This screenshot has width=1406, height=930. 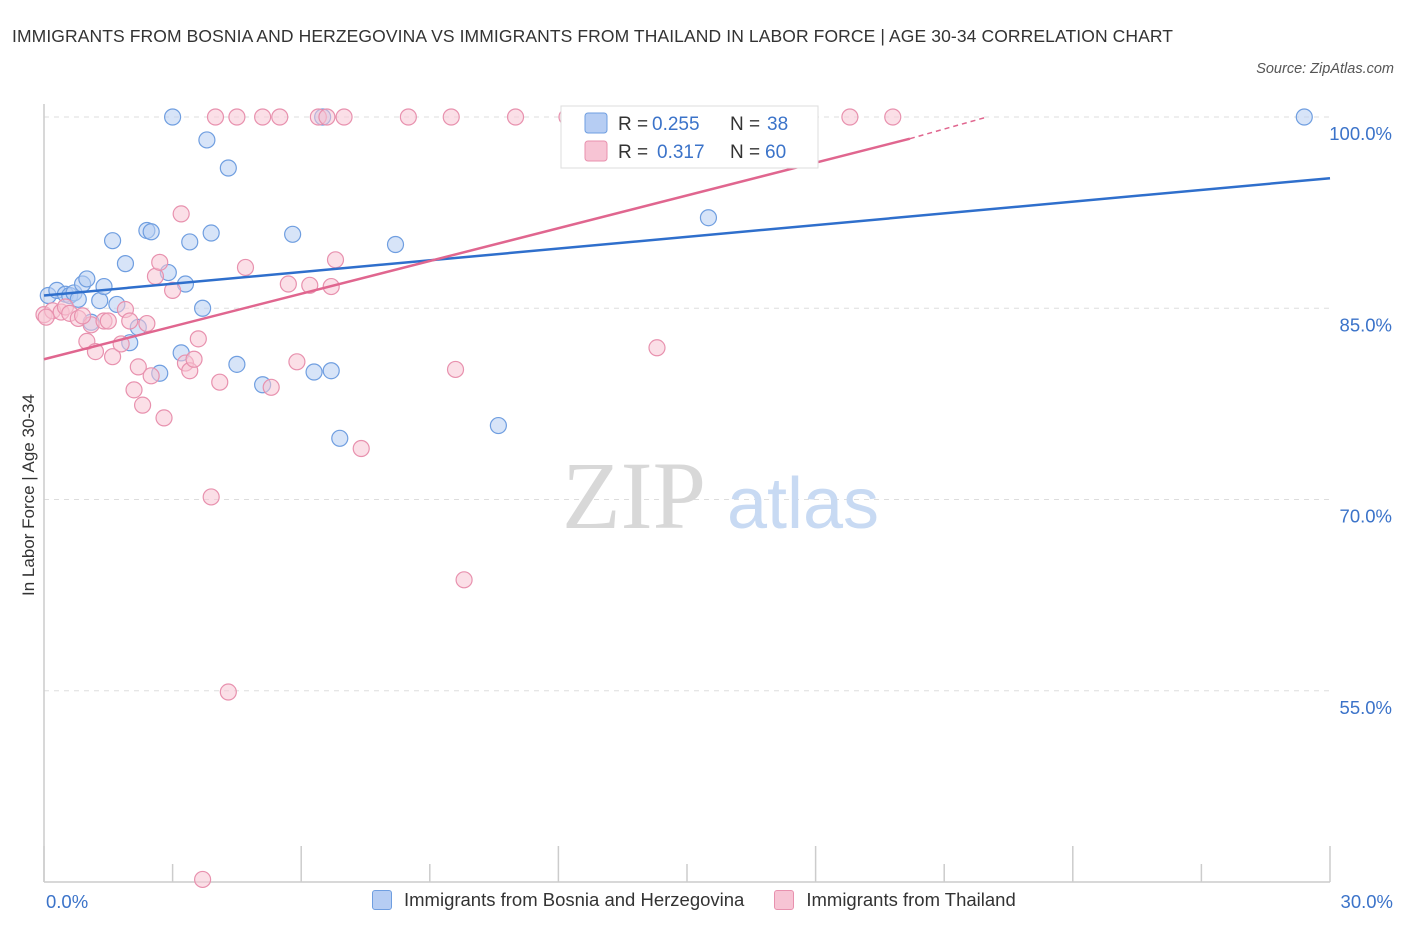 I want to click on y-tick-label-0: 100.0%, so click(x=1360, y=133).